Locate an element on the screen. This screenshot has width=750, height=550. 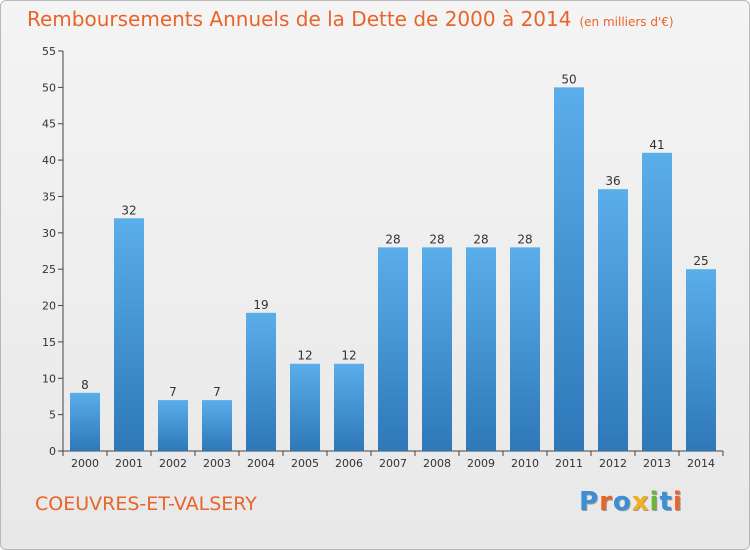
logo-letter: P is located at coordinates (589, 502).